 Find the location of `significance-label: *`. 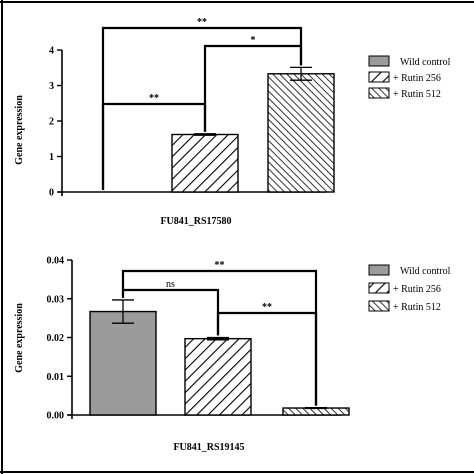

significance-label: * is located at coordinates (253, 40).